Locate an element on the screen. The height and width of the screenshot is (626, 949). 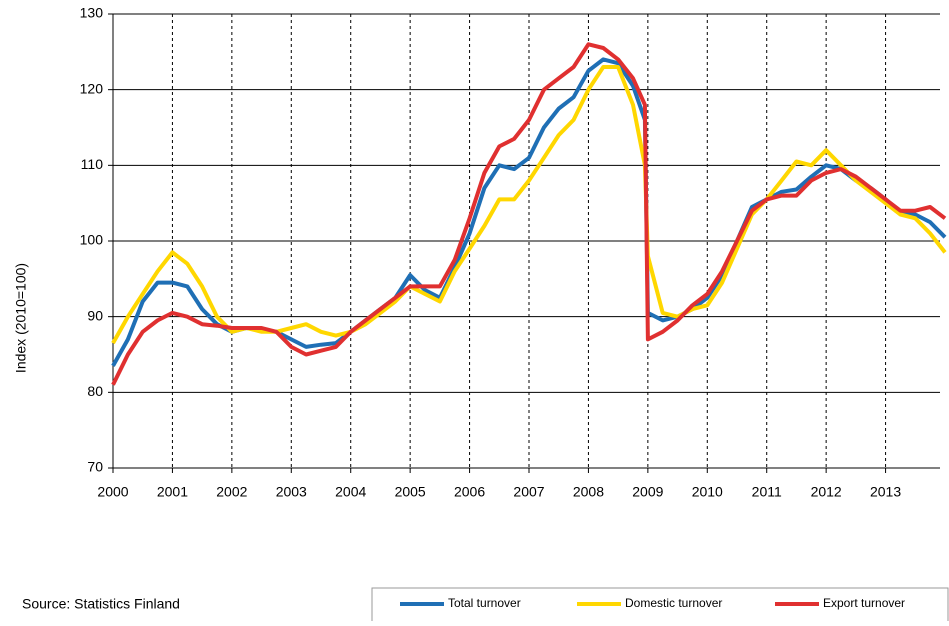
x-tick-label: 2010 is located at coordinates (707, 492).